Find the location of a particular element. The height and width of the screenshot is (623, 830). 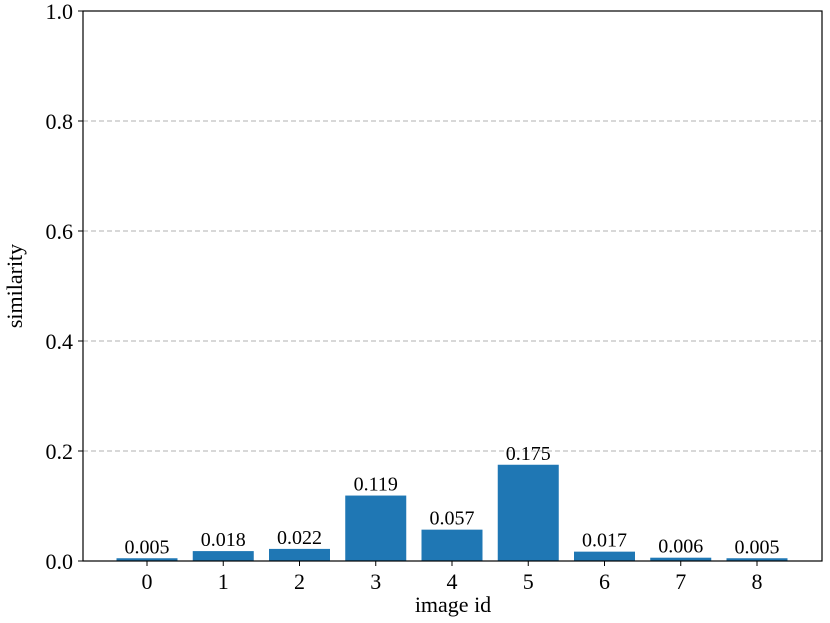

value-label: 0.057 is located at coordinates (452, 519).